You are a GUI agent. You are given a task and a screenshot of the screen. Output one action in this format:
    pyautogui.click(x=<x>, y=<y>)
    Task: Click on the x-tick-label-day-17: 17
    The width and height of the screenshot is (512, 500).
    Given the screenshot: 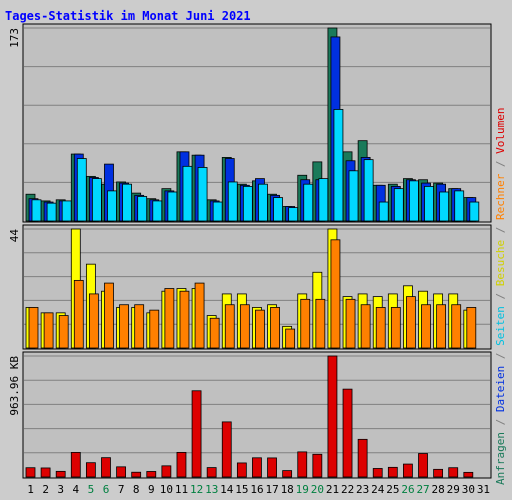 What is the action you would take?
    pyautogui.click(x=271, y=489)
    